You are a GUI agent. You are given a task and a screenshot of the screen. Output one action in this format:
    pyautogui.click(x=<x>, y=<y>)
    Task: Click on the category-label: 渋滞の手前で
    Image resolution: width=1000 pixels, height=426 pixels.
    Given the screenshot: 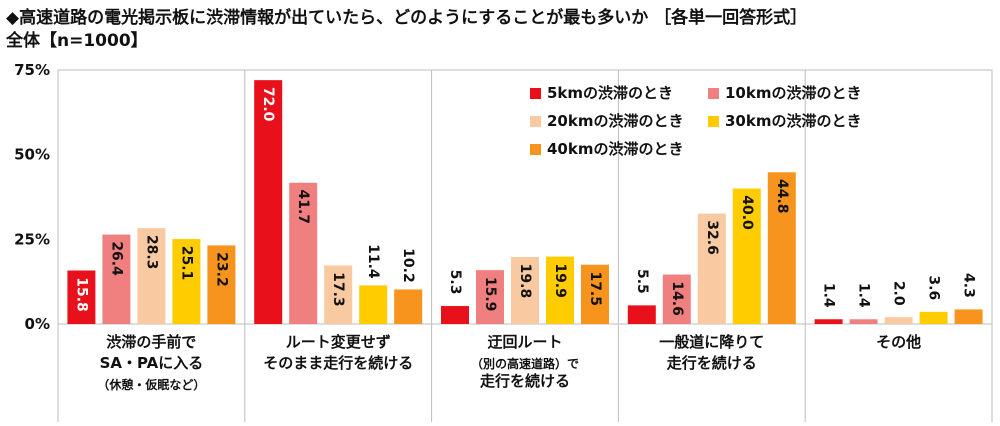 What is the action you would take?
    pyautogui.click(x=151, y=342)
    